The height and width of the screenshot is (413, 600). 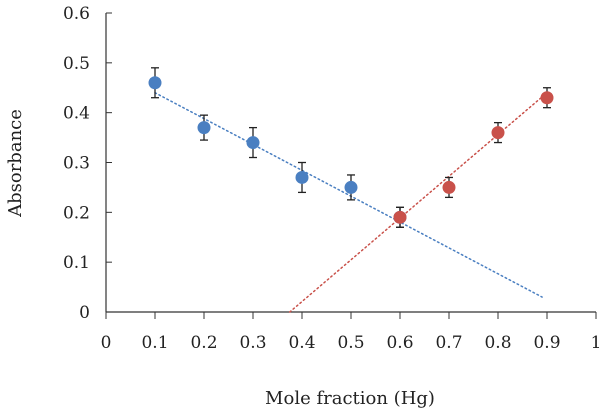 I want to click on y-tick-label: 0, so click(x=84, y=313).